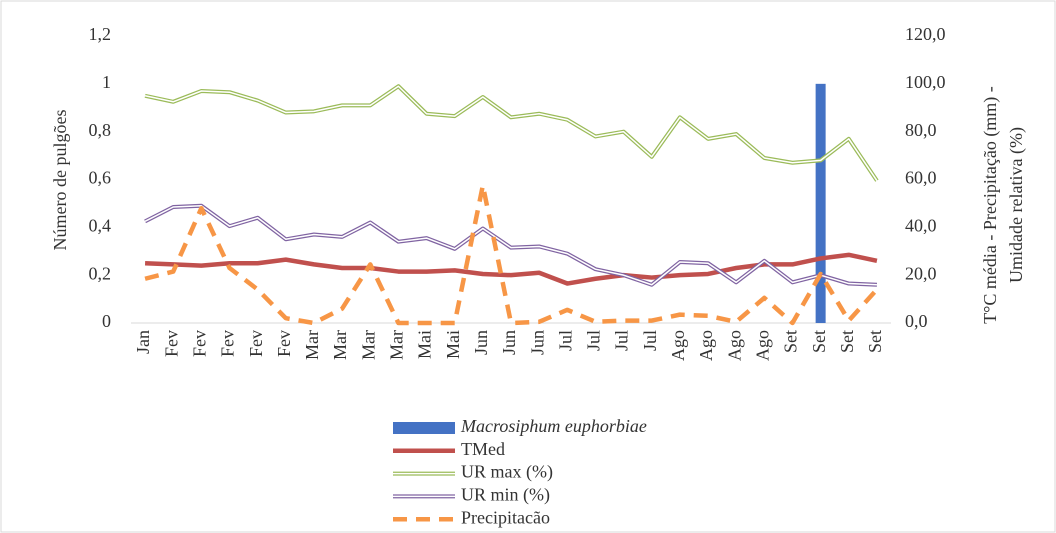 The width and height of the screenshot is (1056, 533). What do you see at coordinates (990, 205) in the screenshot?
I see `y2-axis-title: T°C média - Precipitação (mm) -` at bounding box center [990, 205].